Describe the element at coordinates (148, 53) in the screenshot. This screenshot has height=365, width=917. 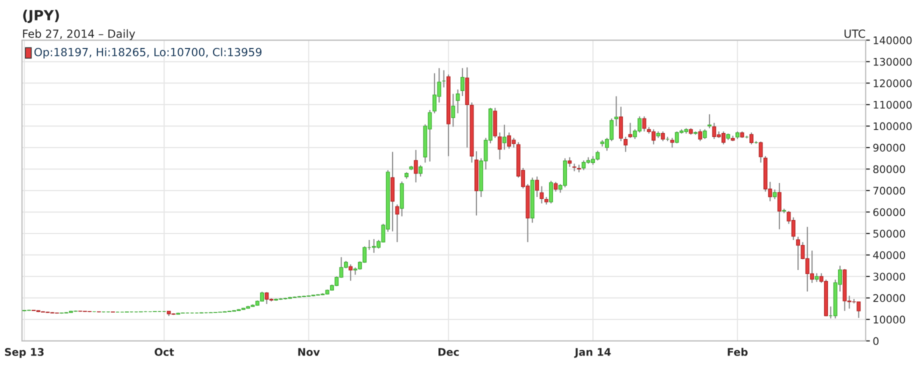
I see `annotation: Op:18197, Hi:18265, Lo:10700, Cl:13959` at that location.